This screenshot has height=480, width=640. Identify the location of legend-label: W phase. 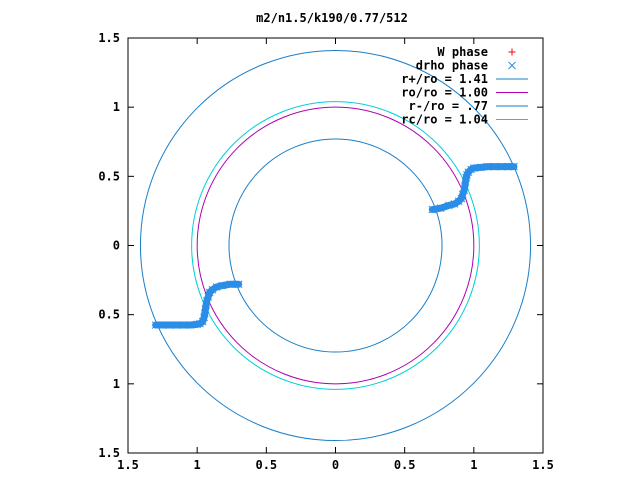
(462, 52).